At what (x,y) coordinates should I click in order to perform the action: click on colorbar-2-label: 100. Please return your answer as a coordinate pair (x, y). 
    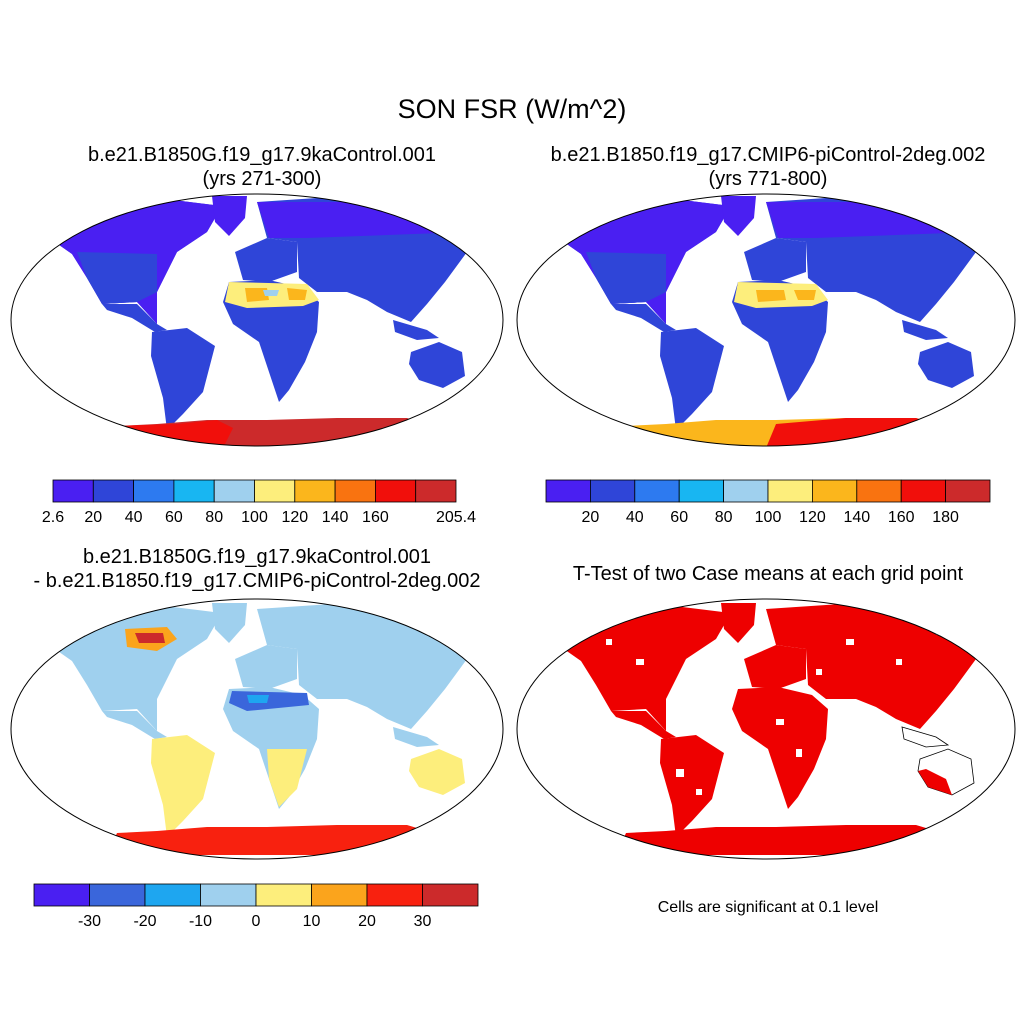
    Looking at the image, I should click on (768, 517).